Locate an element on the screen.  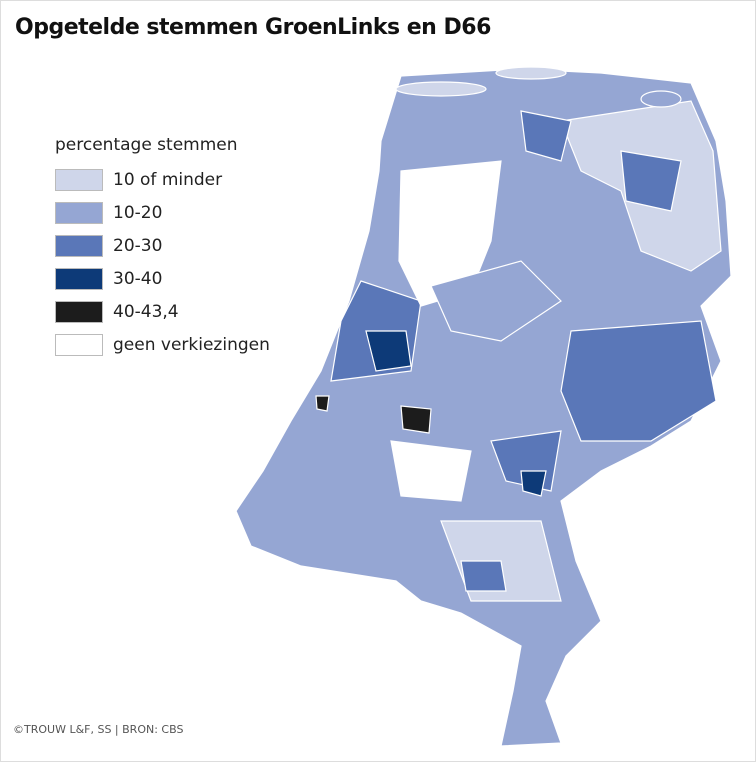
legend-item: 40-43,4 is located at coordinates (162, 311).